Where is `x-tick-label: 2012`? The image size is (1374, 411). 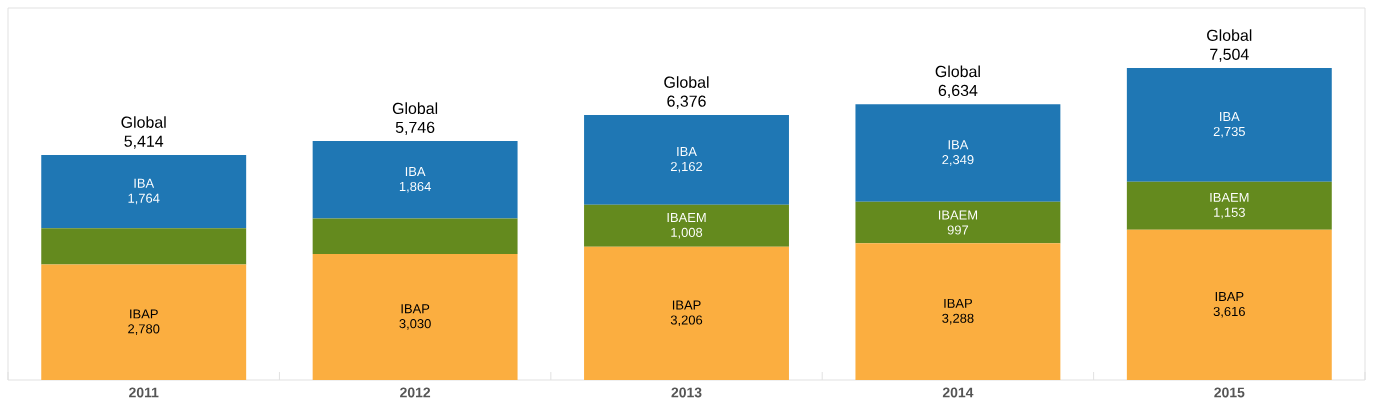
x-tick-label: 2012 is located at coordinates (415, 392).